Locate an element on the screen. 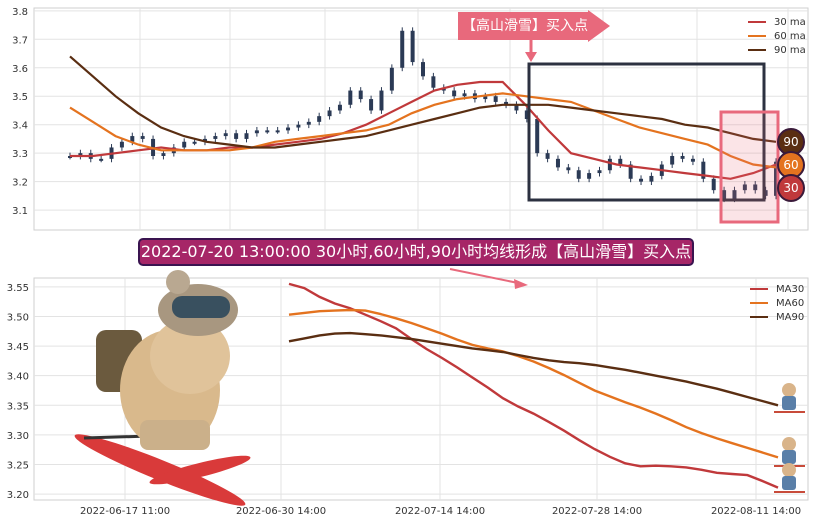 This screenshot has width=822, height=522. x-tick-label: 2022-06-30 14:00 is located at coordinates (281, 511).